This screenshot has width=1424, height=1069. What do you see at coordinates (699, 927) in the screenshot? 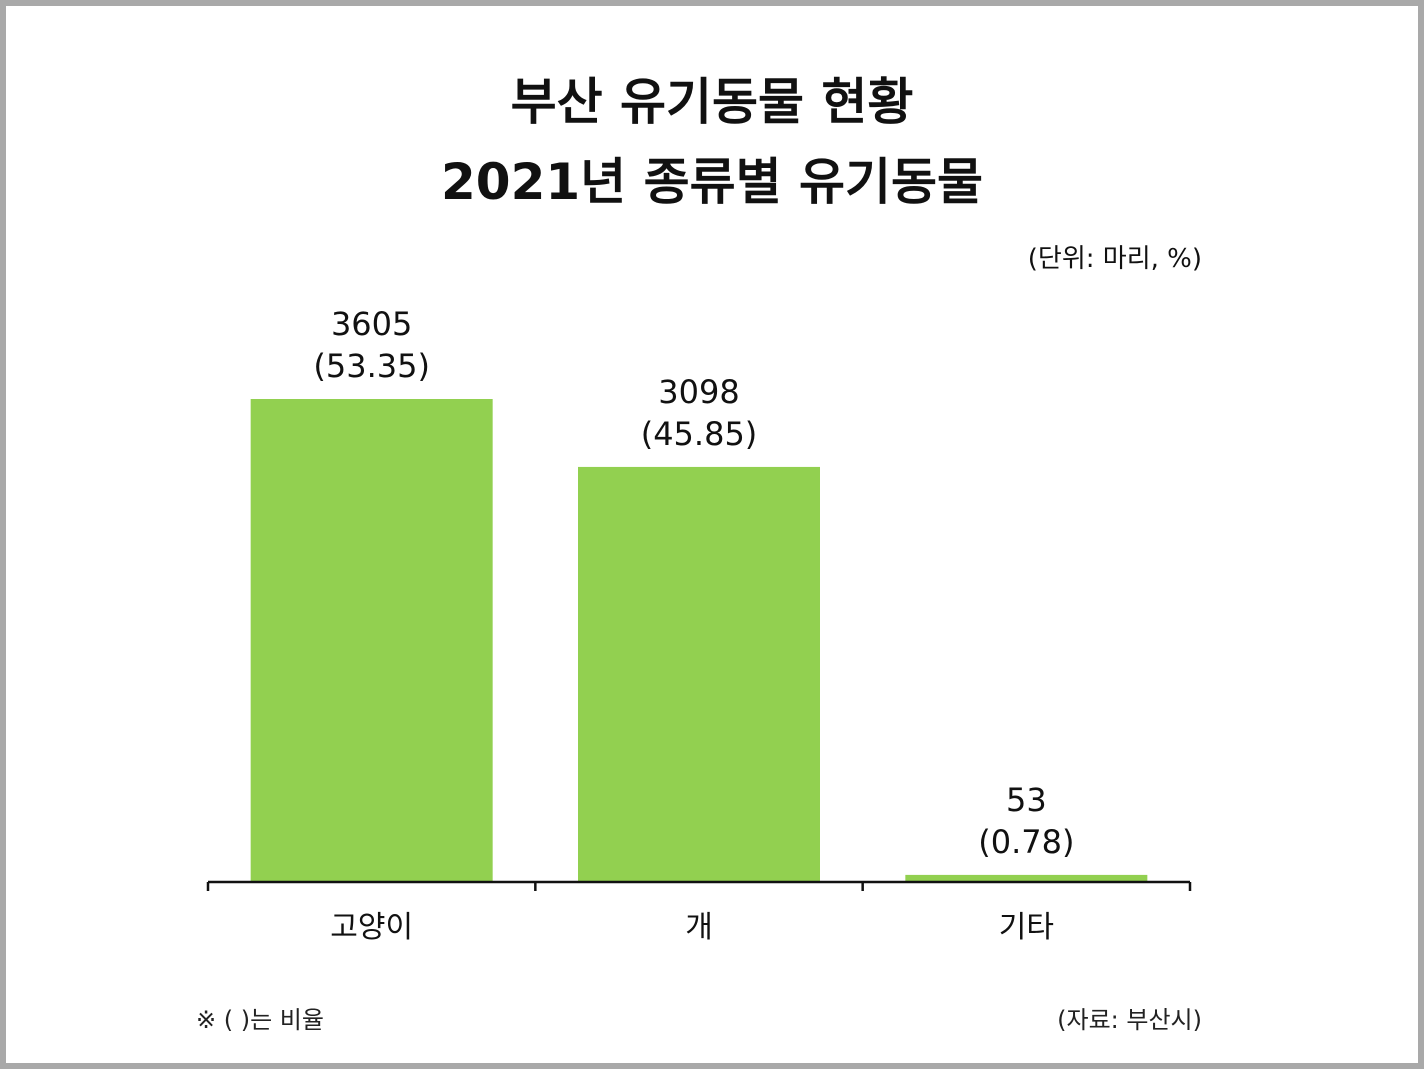
I see `x-tick-label-1: 개` at bounding box center [699, 927].